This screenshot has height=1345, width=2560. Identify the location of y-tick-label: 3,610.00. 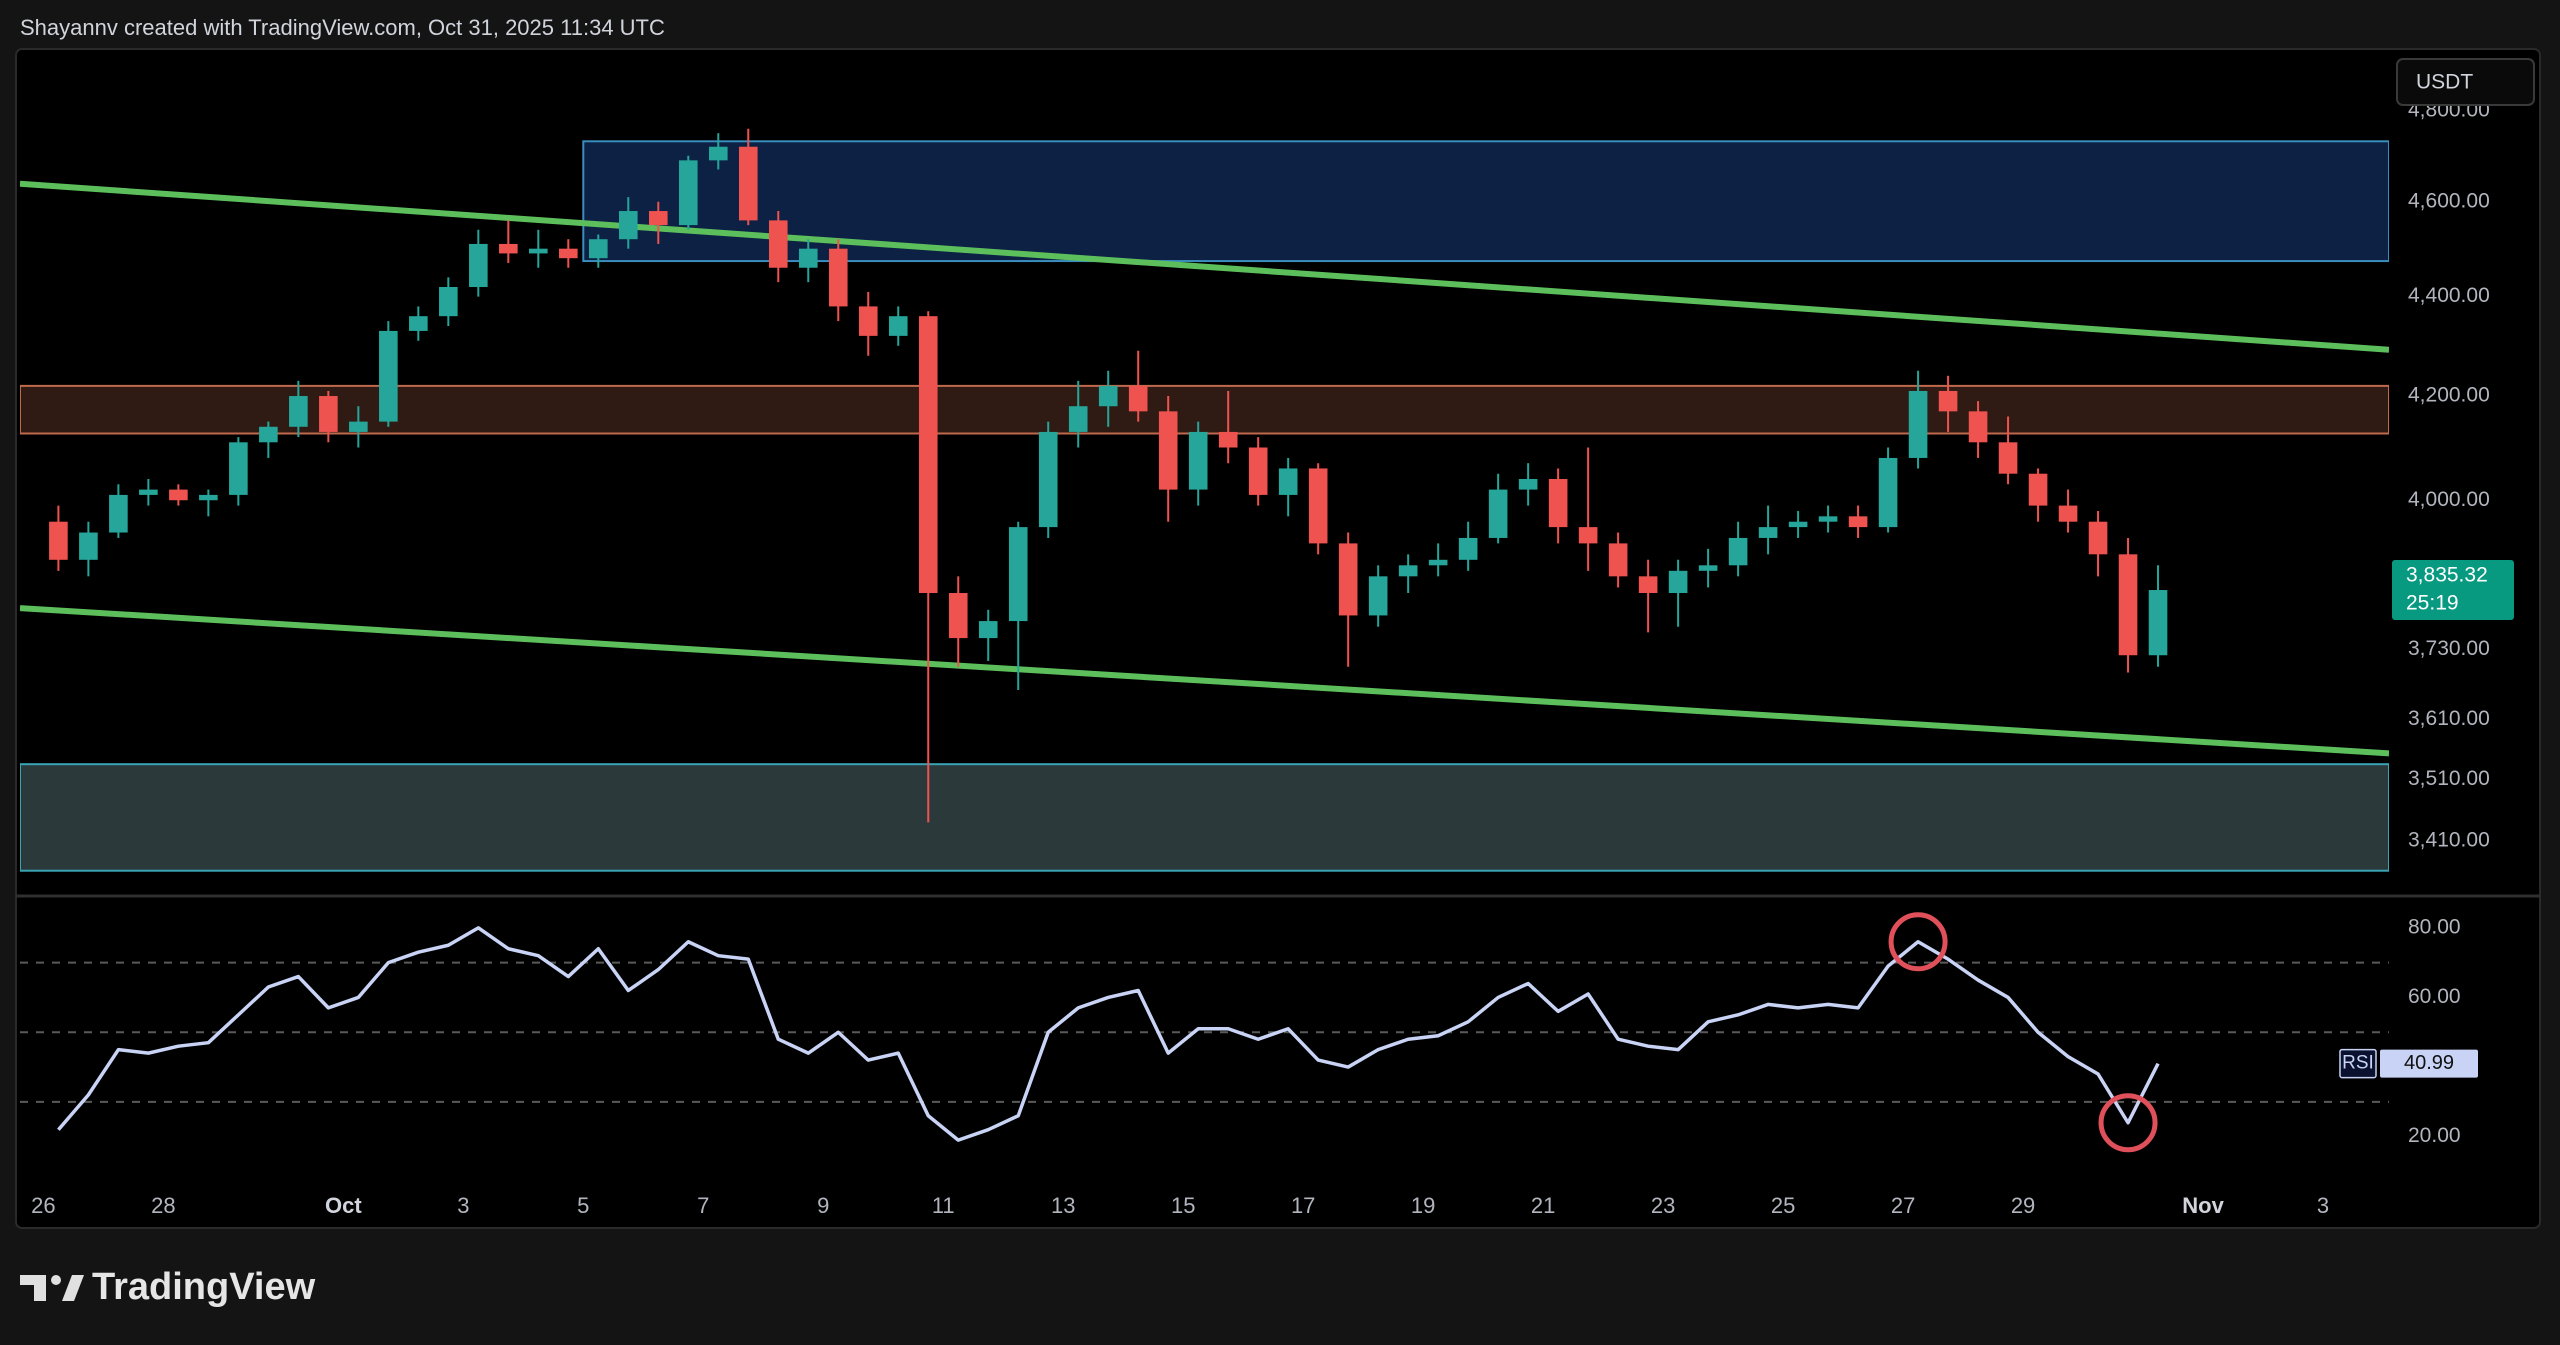
(2449, 718).